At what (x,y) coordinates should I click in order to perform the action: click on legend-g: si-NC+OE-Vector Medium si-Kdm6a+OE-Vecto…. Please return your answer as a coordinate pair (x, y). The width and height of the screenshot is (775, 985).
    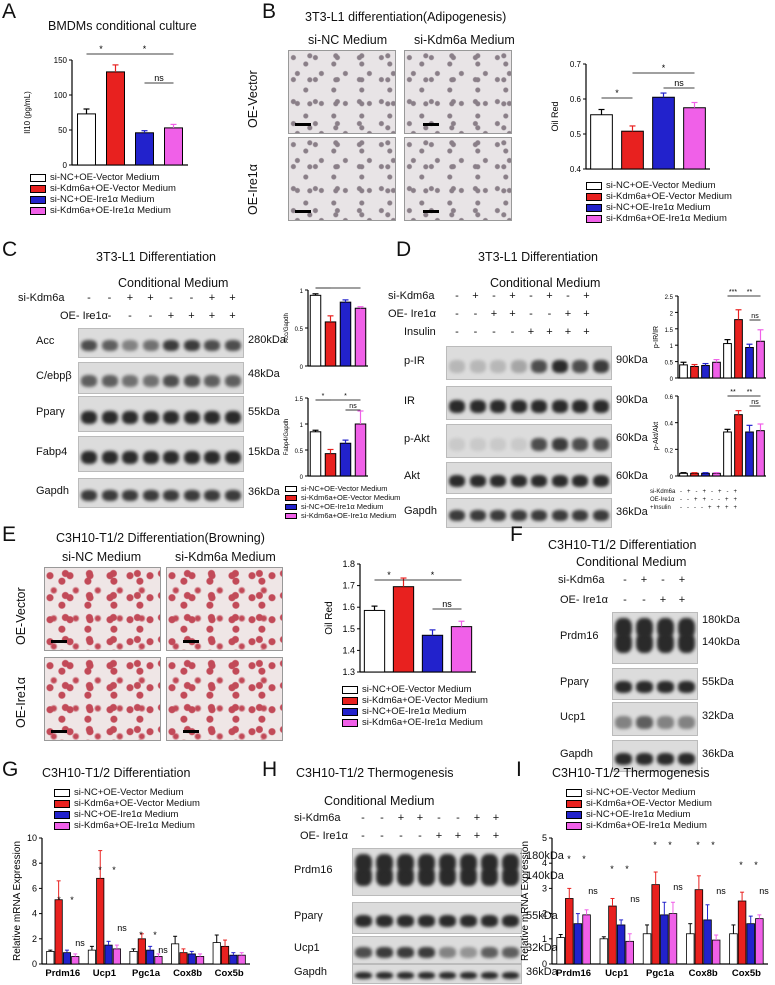
    Looking at the image, I should click on (127, 809).